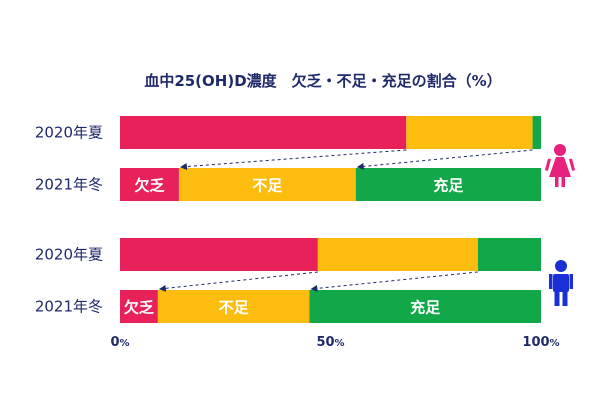 The width and height of the screenshot is (600, 400). What do you see at coordinates (540, 342) in the screenshot?
I see `x-tick-label: 100%` at bounding box center [540, 342].